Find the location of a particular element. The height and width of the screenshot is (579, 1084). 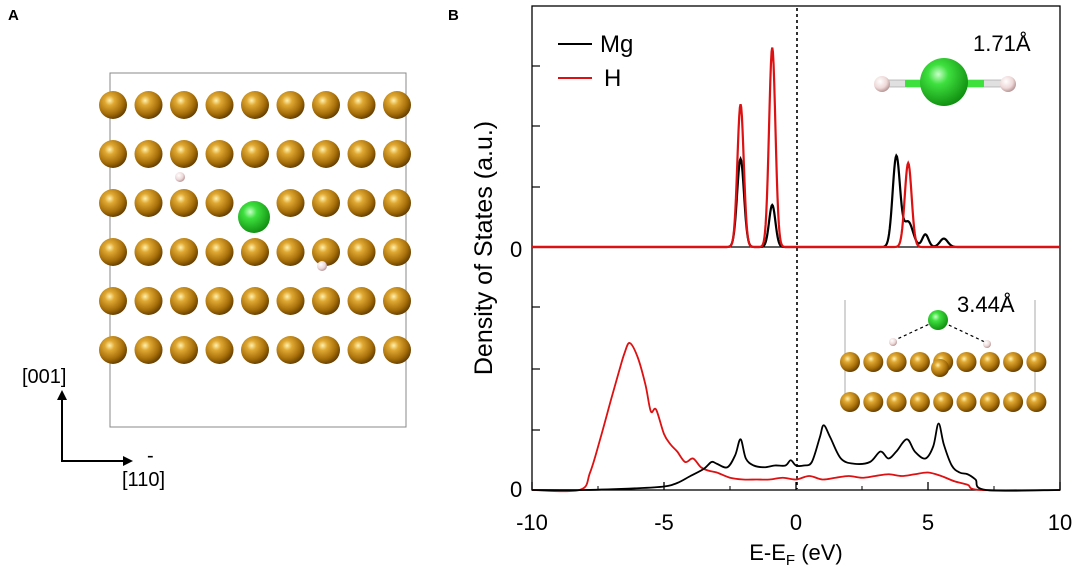

legend-h-label: H is located at coordinates (612, 78).